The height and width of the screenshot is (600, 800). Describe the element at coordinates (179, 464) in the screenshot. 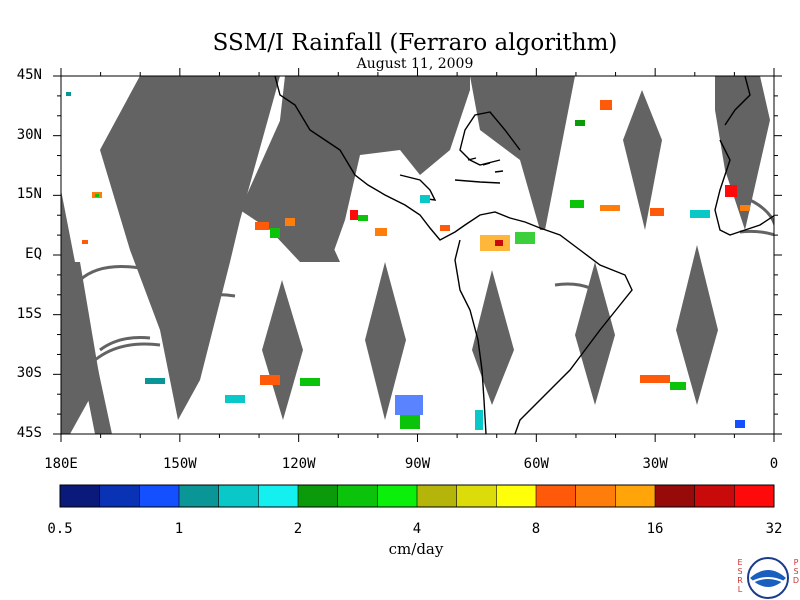

I see `x-axis-label: 150W` at that location.